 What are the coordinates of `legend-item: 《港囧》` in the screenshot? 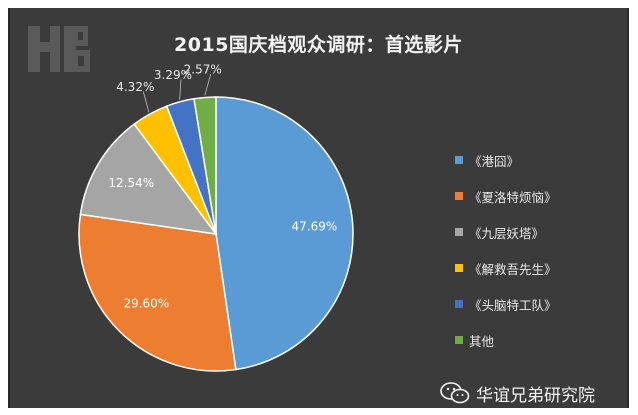 It's located at (535, 160).